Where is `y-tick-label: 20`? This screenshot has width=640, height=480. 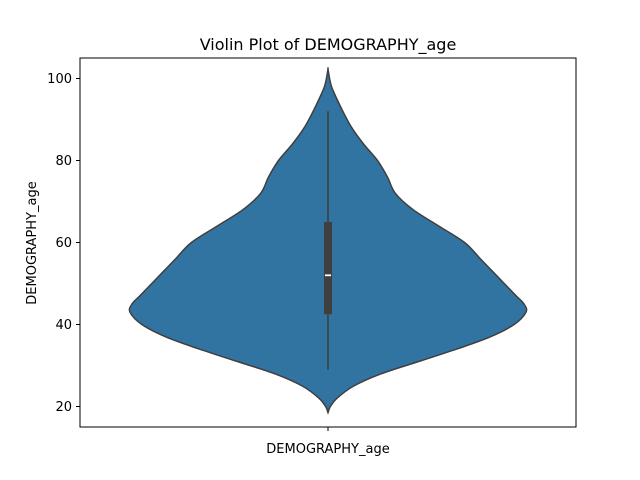 y-tick-label: 20 is located at coordinates (63, 407).